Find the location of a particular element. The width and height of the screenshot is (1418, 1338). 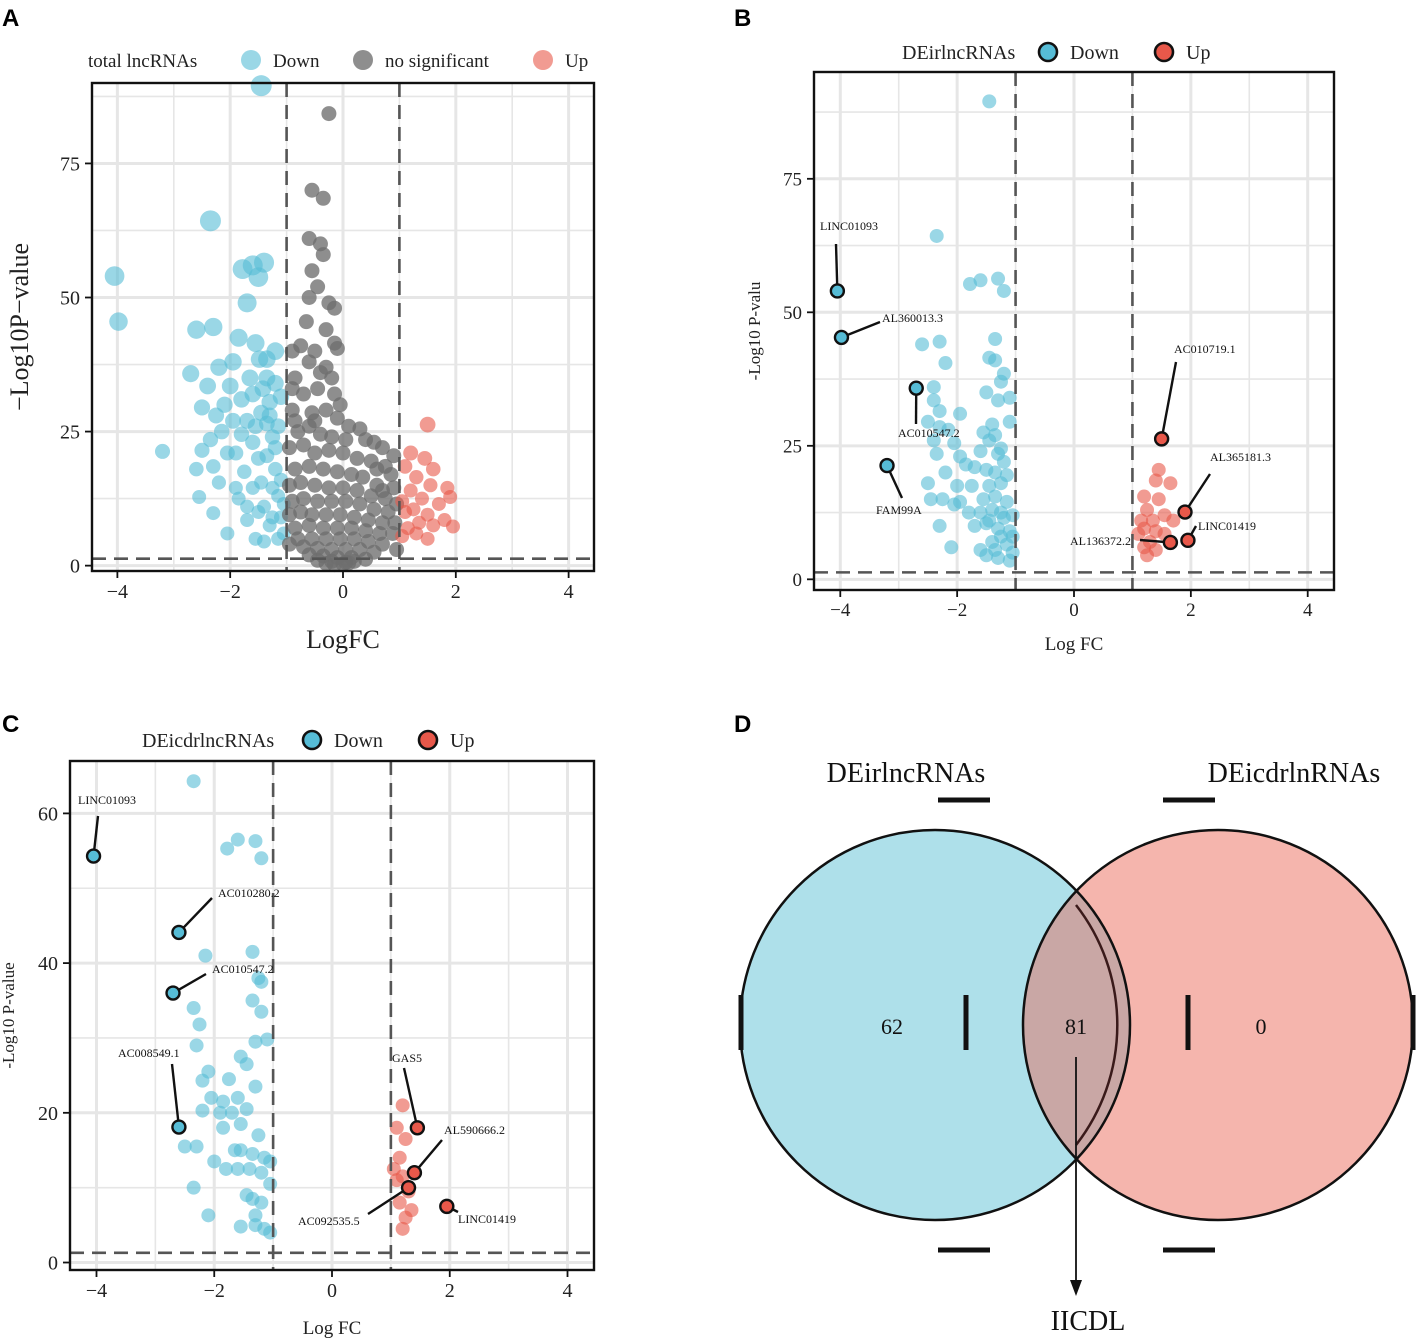

x-tick-label: 4 is located at coordinates (569, 592).